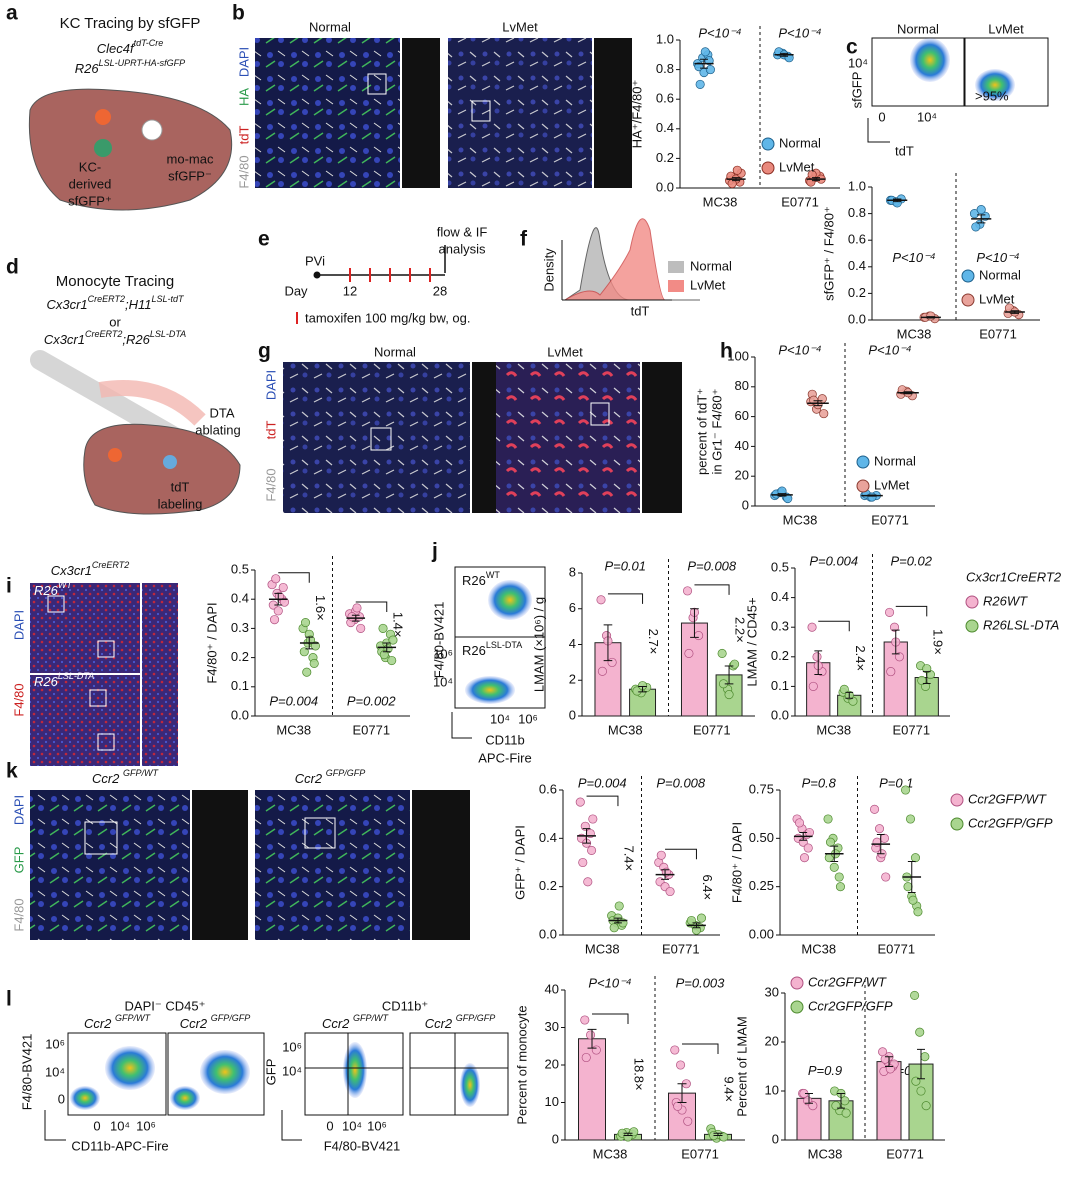  What do you see at coordinates (614, 259) in the screenshot?
I see `density-lvmet` at bounding box center [614, 259].